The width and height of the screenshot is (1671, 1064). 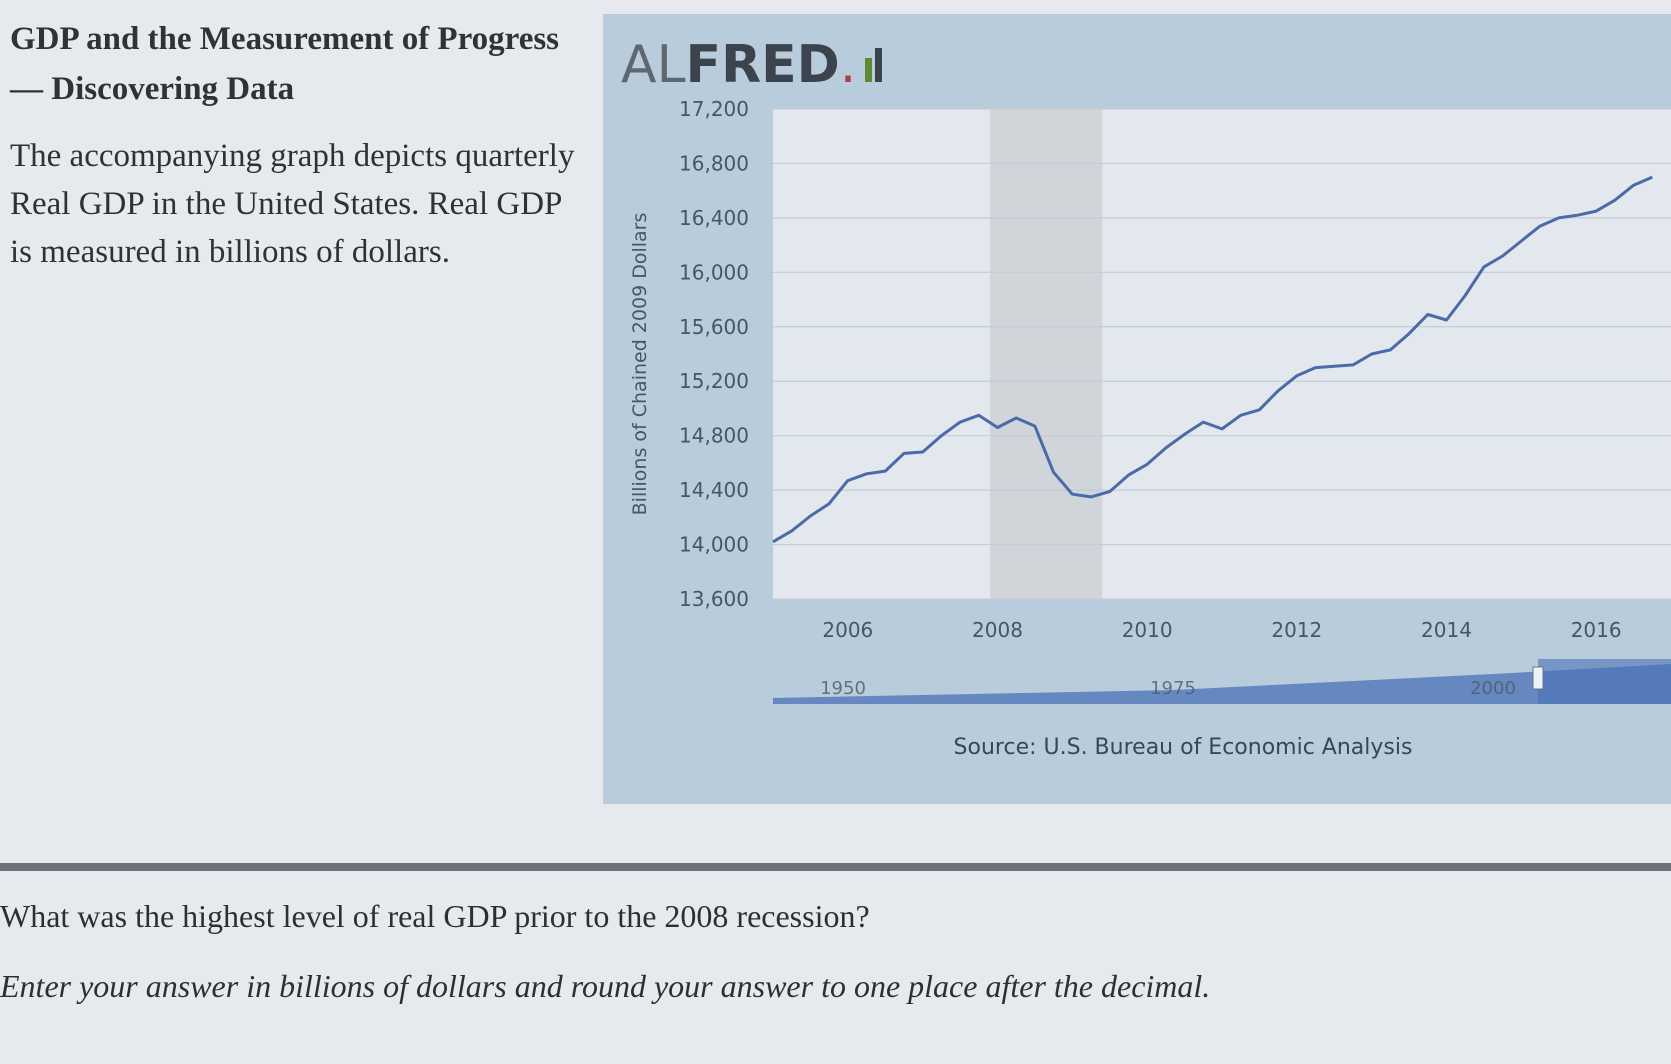 I want to click on recession-shading, so click(x=1046, y=354).